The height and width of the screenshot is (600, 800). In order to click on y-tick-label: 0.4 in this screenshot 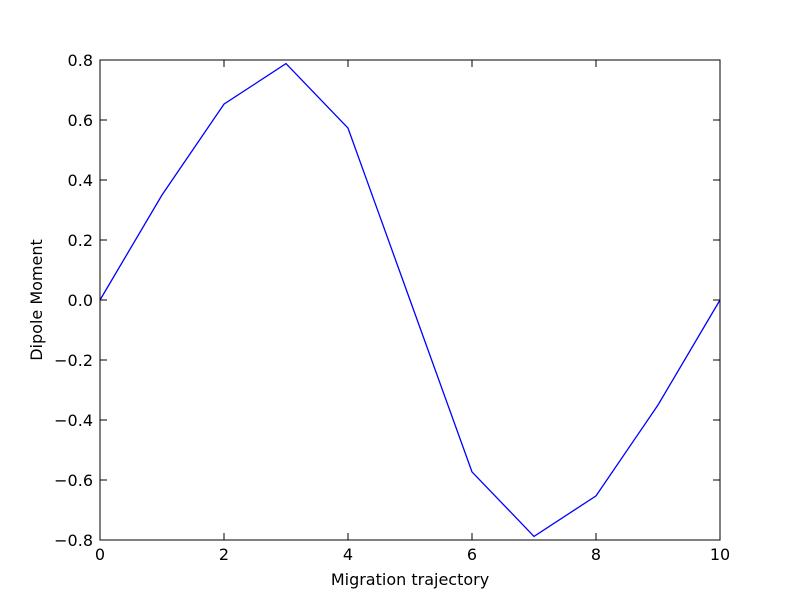, I will do `click(80, 180)`.